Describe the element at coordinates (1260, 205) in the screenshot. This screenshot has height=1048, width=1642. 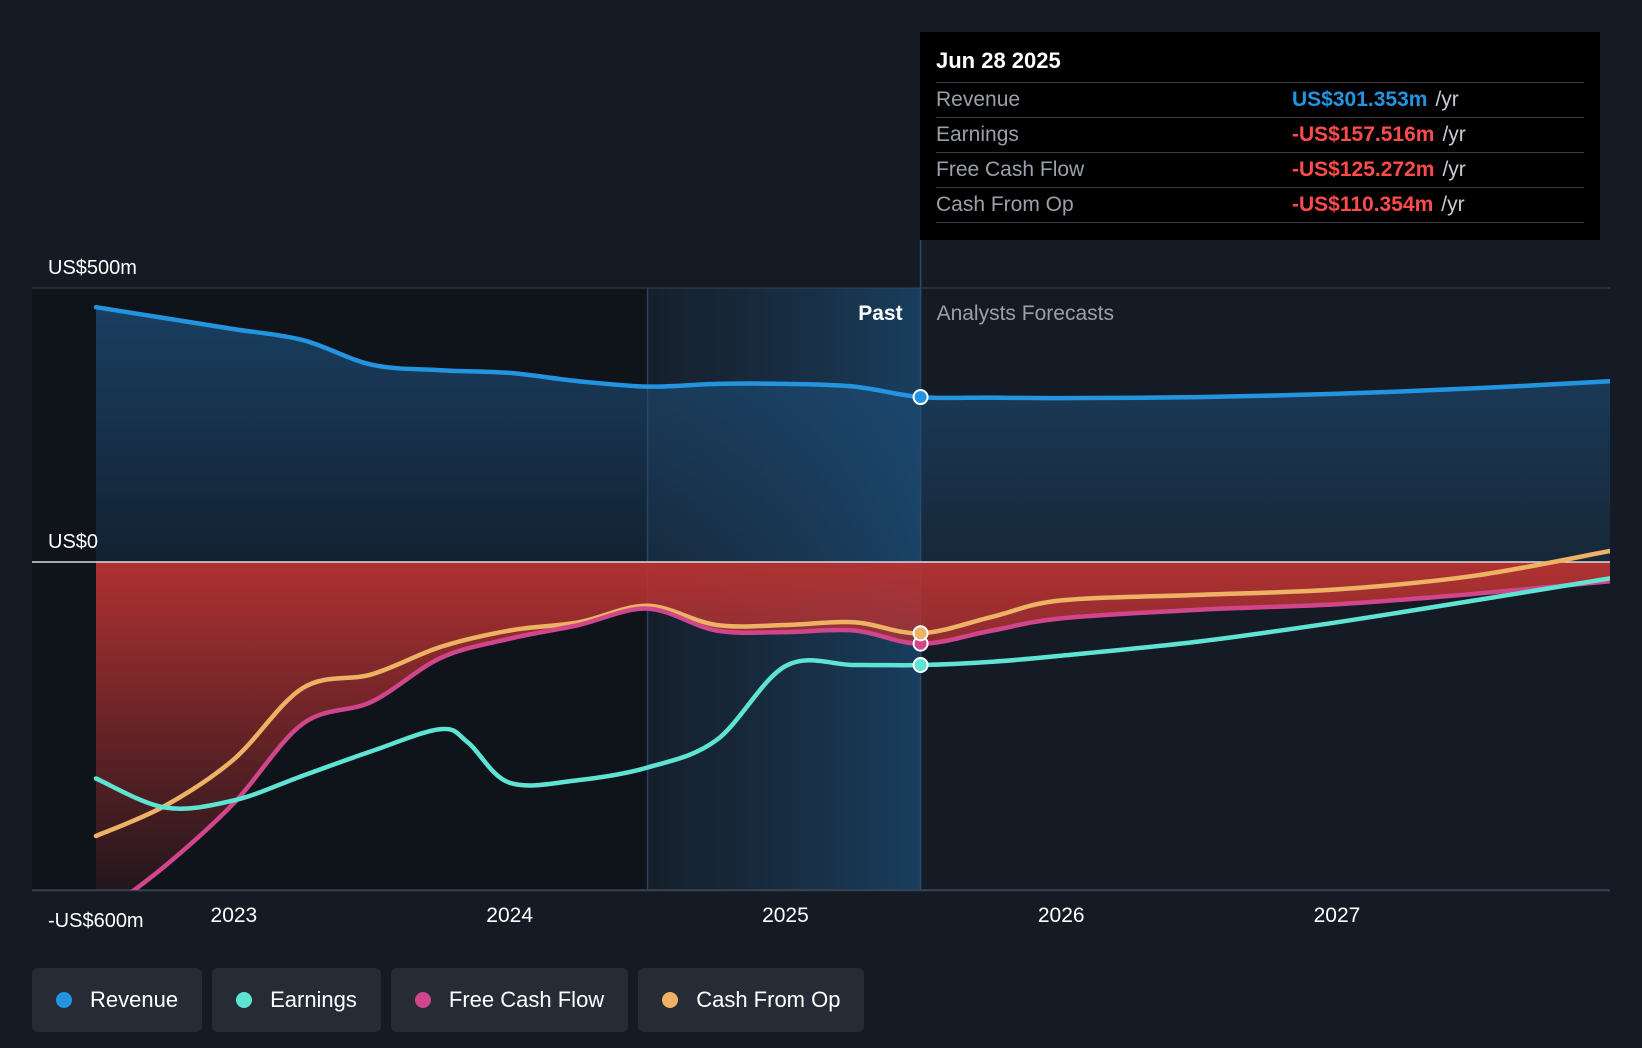
I see `tooltip-row-cfo: Cash From Op -US$110.354m /yr` at that location.